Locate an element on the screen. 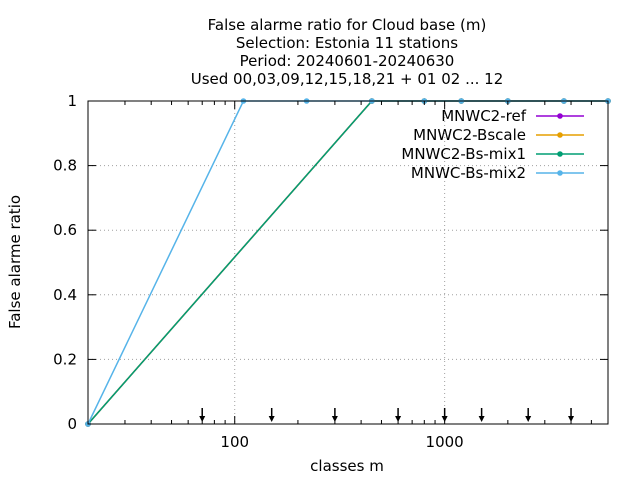 The image size is (640, 480). chart-title-line: Selection: Estonia 11 stations is located at coordinates (347, 43).